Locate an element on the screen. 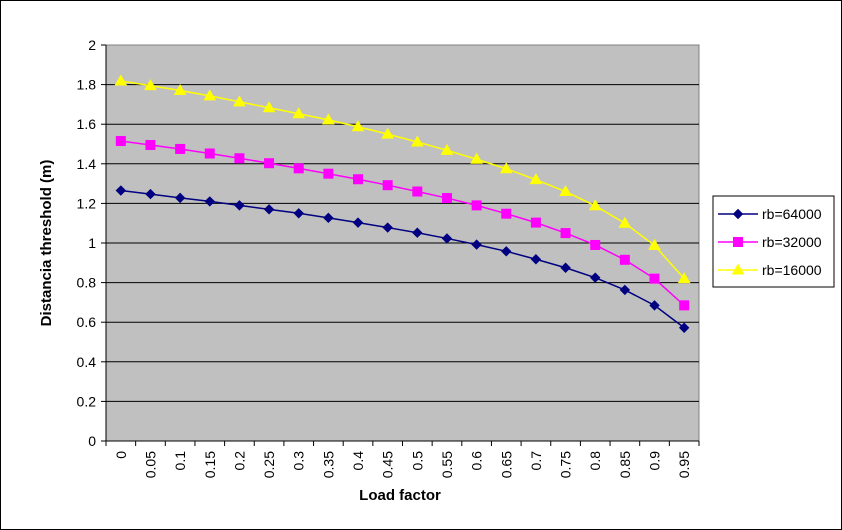 The height and width of the screenshot is (530, 842). x-tick-label: 0.75 is located at coordinates (566, 464).